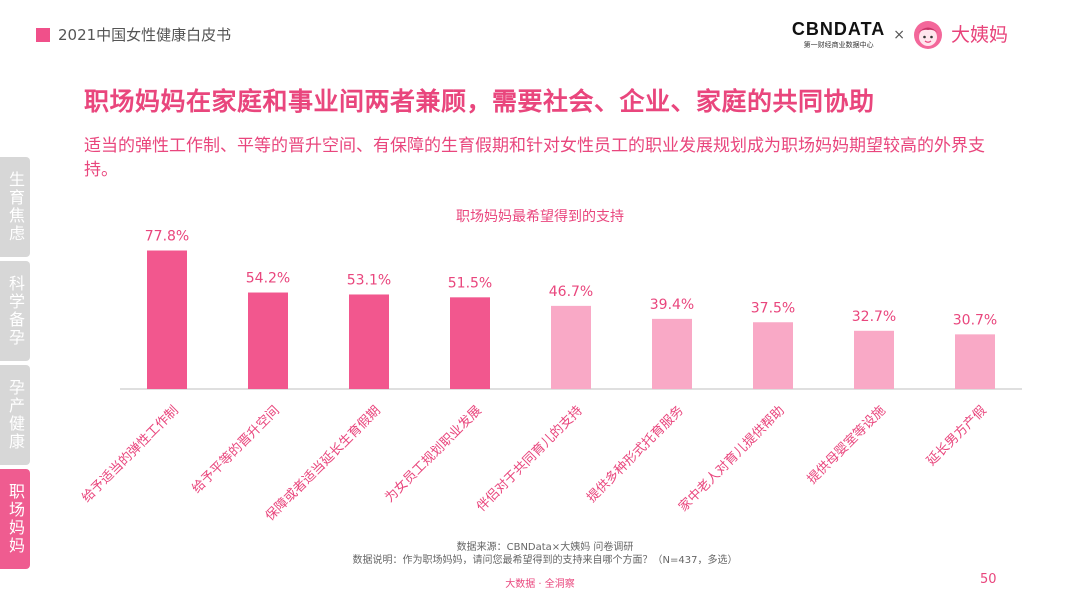 The image size is (1080, 608). Describe the element at coordinates (838, 45) in the screenshot. I see `cbndata-logo-sub: 第一财经商业数据中心` at that location.